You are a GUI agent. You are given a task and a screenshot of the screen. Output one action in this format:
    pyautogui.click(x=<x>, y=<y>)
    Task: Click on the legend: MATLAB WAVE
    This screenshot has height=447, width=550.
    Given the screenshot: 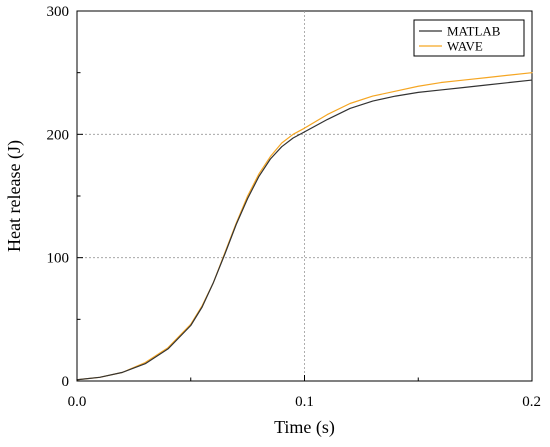 What is the action you would take?
    pyautogui.click(x=469, y=38)
    